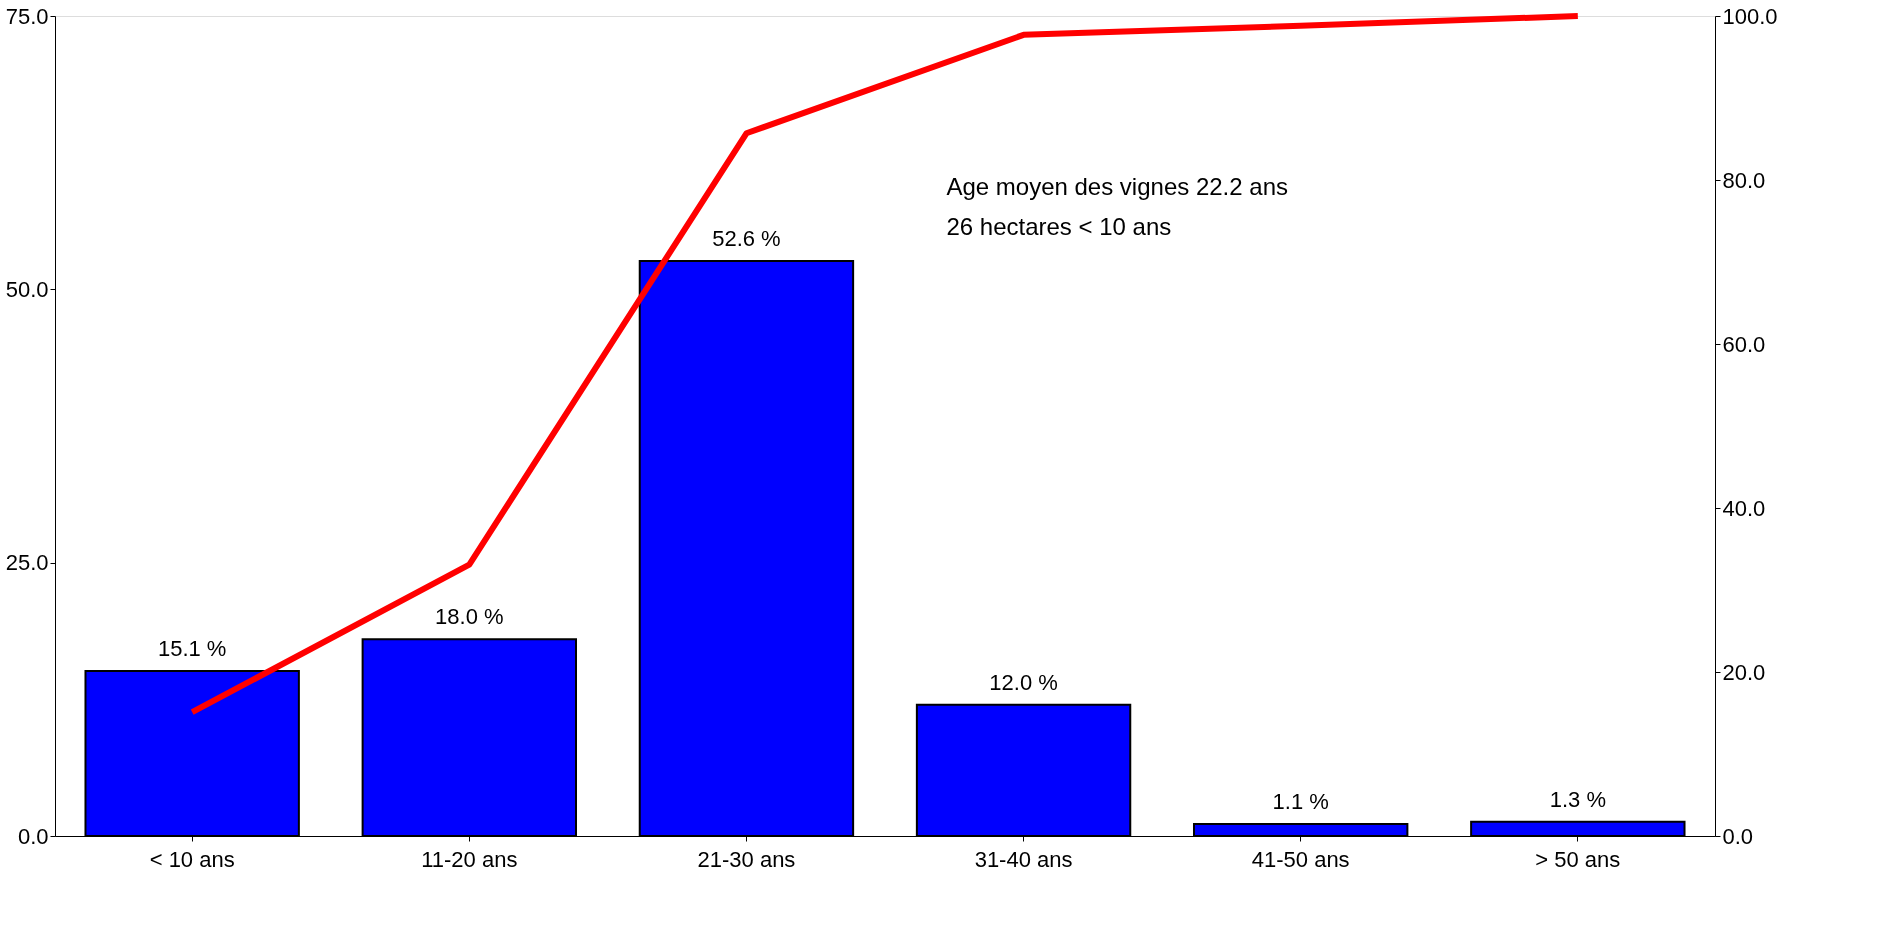 Image resolution: width=1898 pixels, height=925 pixels. What do you see at coordinates (746, 859) in the screenshot?
I see `x-tick-label: 21-30 ans` at bounding box center [746, 859].